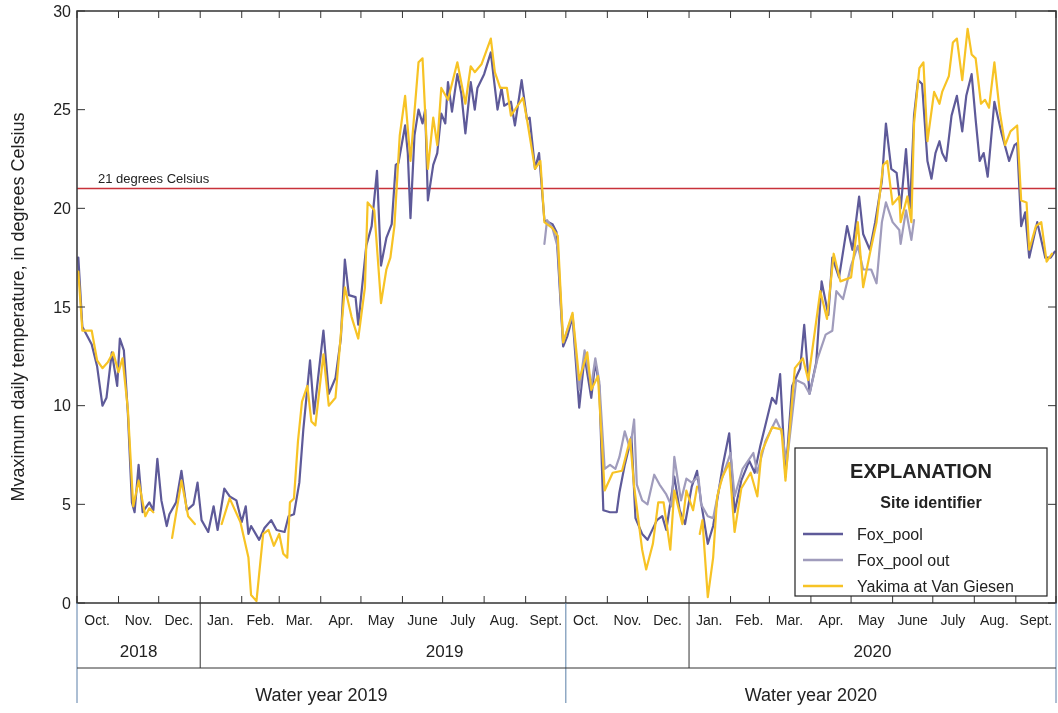 The width and height of the screenshot is (1058, 713). What do you see at coordinates (935, 586) in the screenshot?
I see `legend-label: Yakima at Van Giesen` at bounding box center [935, 586].